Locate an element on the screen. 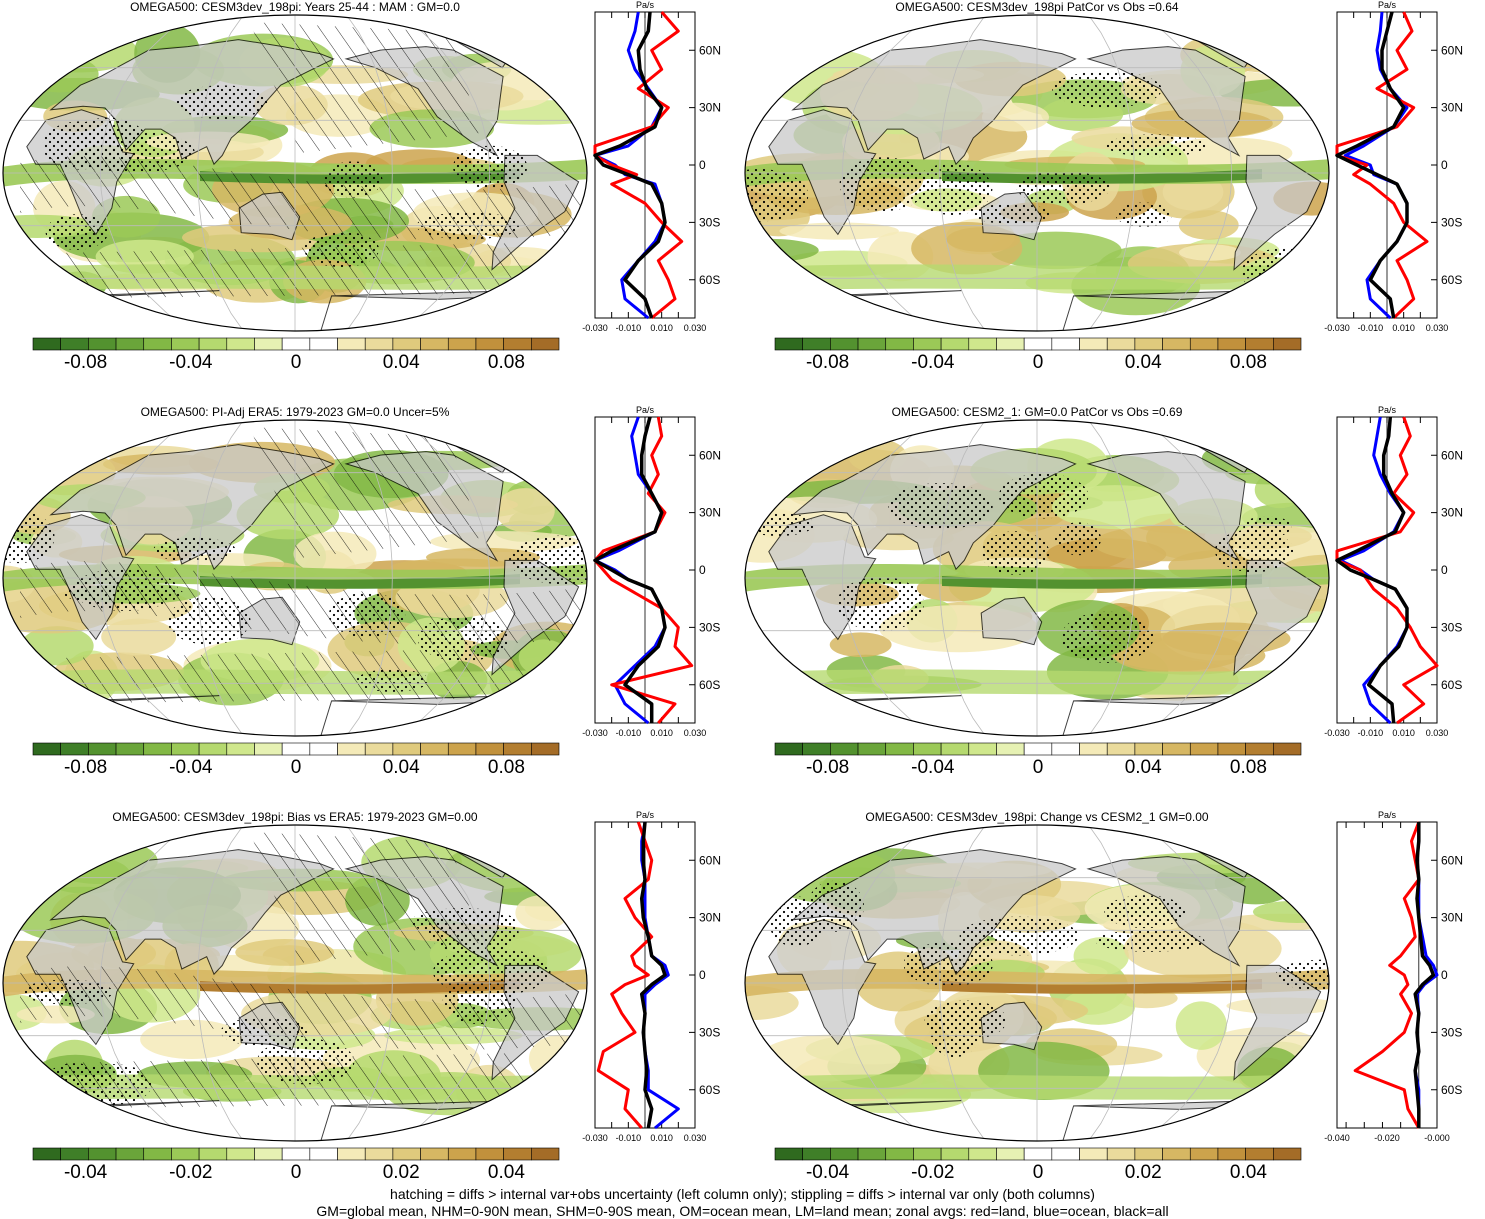  zonal-mean-profile: Pa/s -0.030 -0.010 0.010 0.030 60N 30N 0 30S 60S is located at coordinates (651, 166).